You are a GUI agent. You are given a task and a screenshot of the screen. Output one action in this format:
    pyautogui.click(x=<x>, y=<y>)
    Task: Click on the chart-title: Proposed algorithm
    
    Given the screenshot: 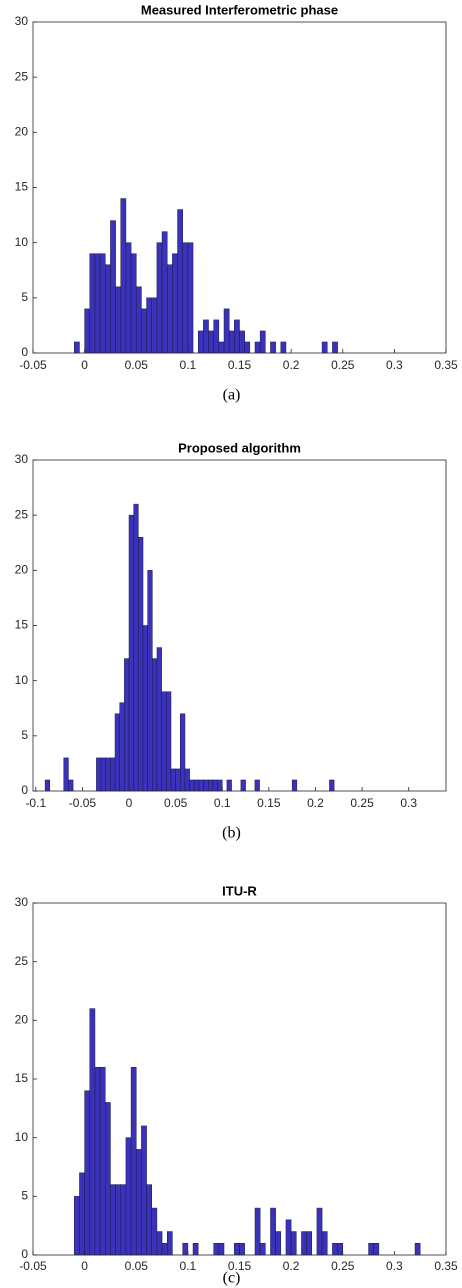 What is the action you would take?
    pyautogui.click(x=239, y=447)
    